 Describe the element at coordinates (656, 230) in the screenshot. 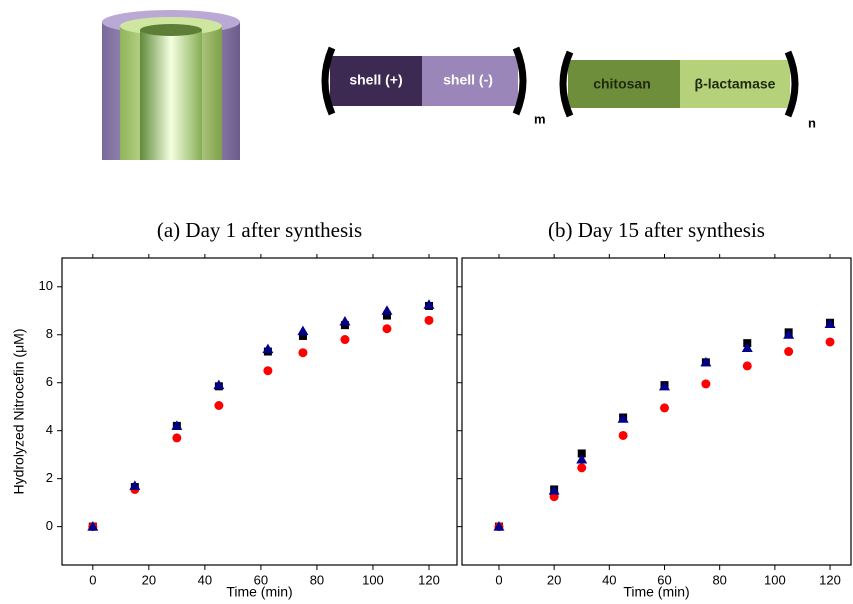

I see `chart-title: (b) Day 15 after synthesis` at that location.